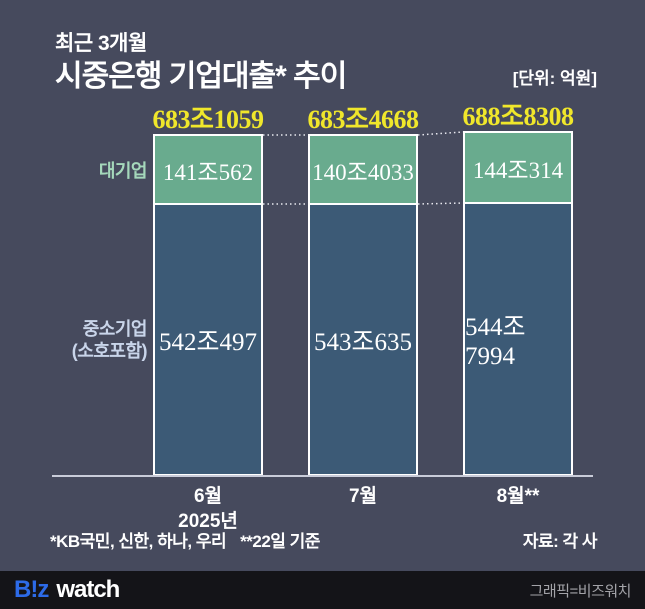 This screenshot has width=645, height=609. I want to click on segment-large-corp: 140조4033, so click(363, 169).